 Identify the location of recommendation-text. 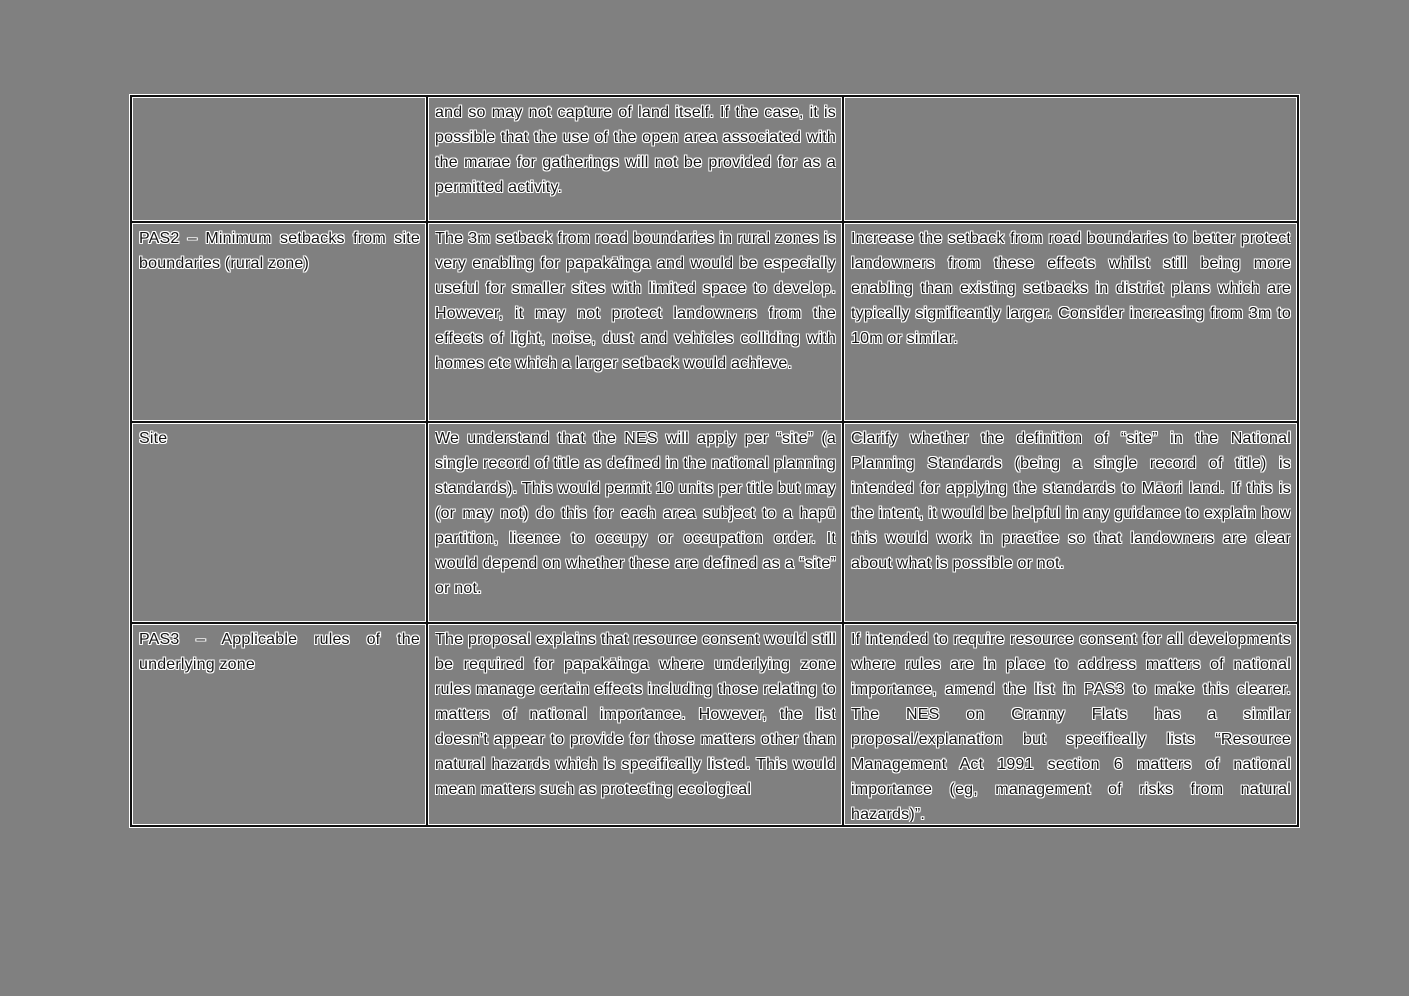
(1071, 159).